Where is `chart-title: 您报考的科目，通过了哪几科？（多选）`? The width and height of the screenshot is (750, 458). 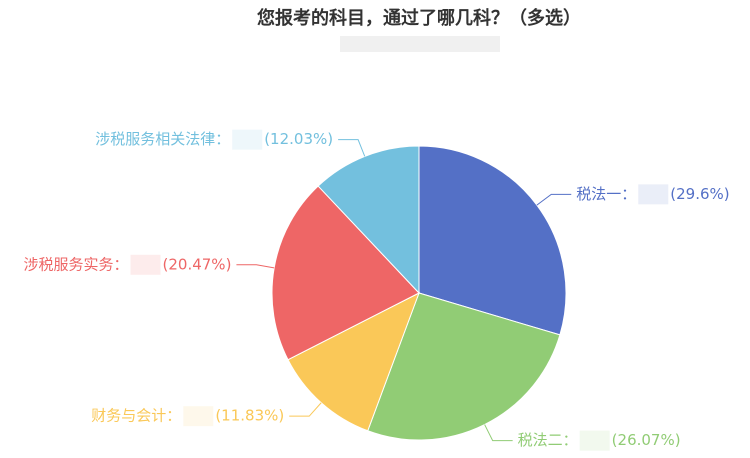
chart-title: 您报考的科目，通过了哪几科？（多选） is located at coordinates (419, 18).